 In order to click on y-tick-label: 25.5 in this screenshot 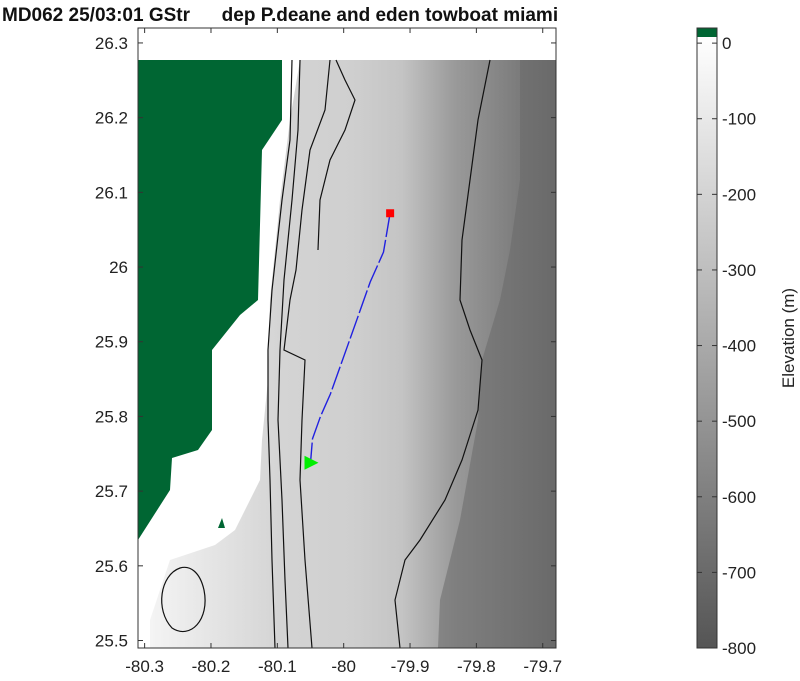, I will do `click(111, 641)`.